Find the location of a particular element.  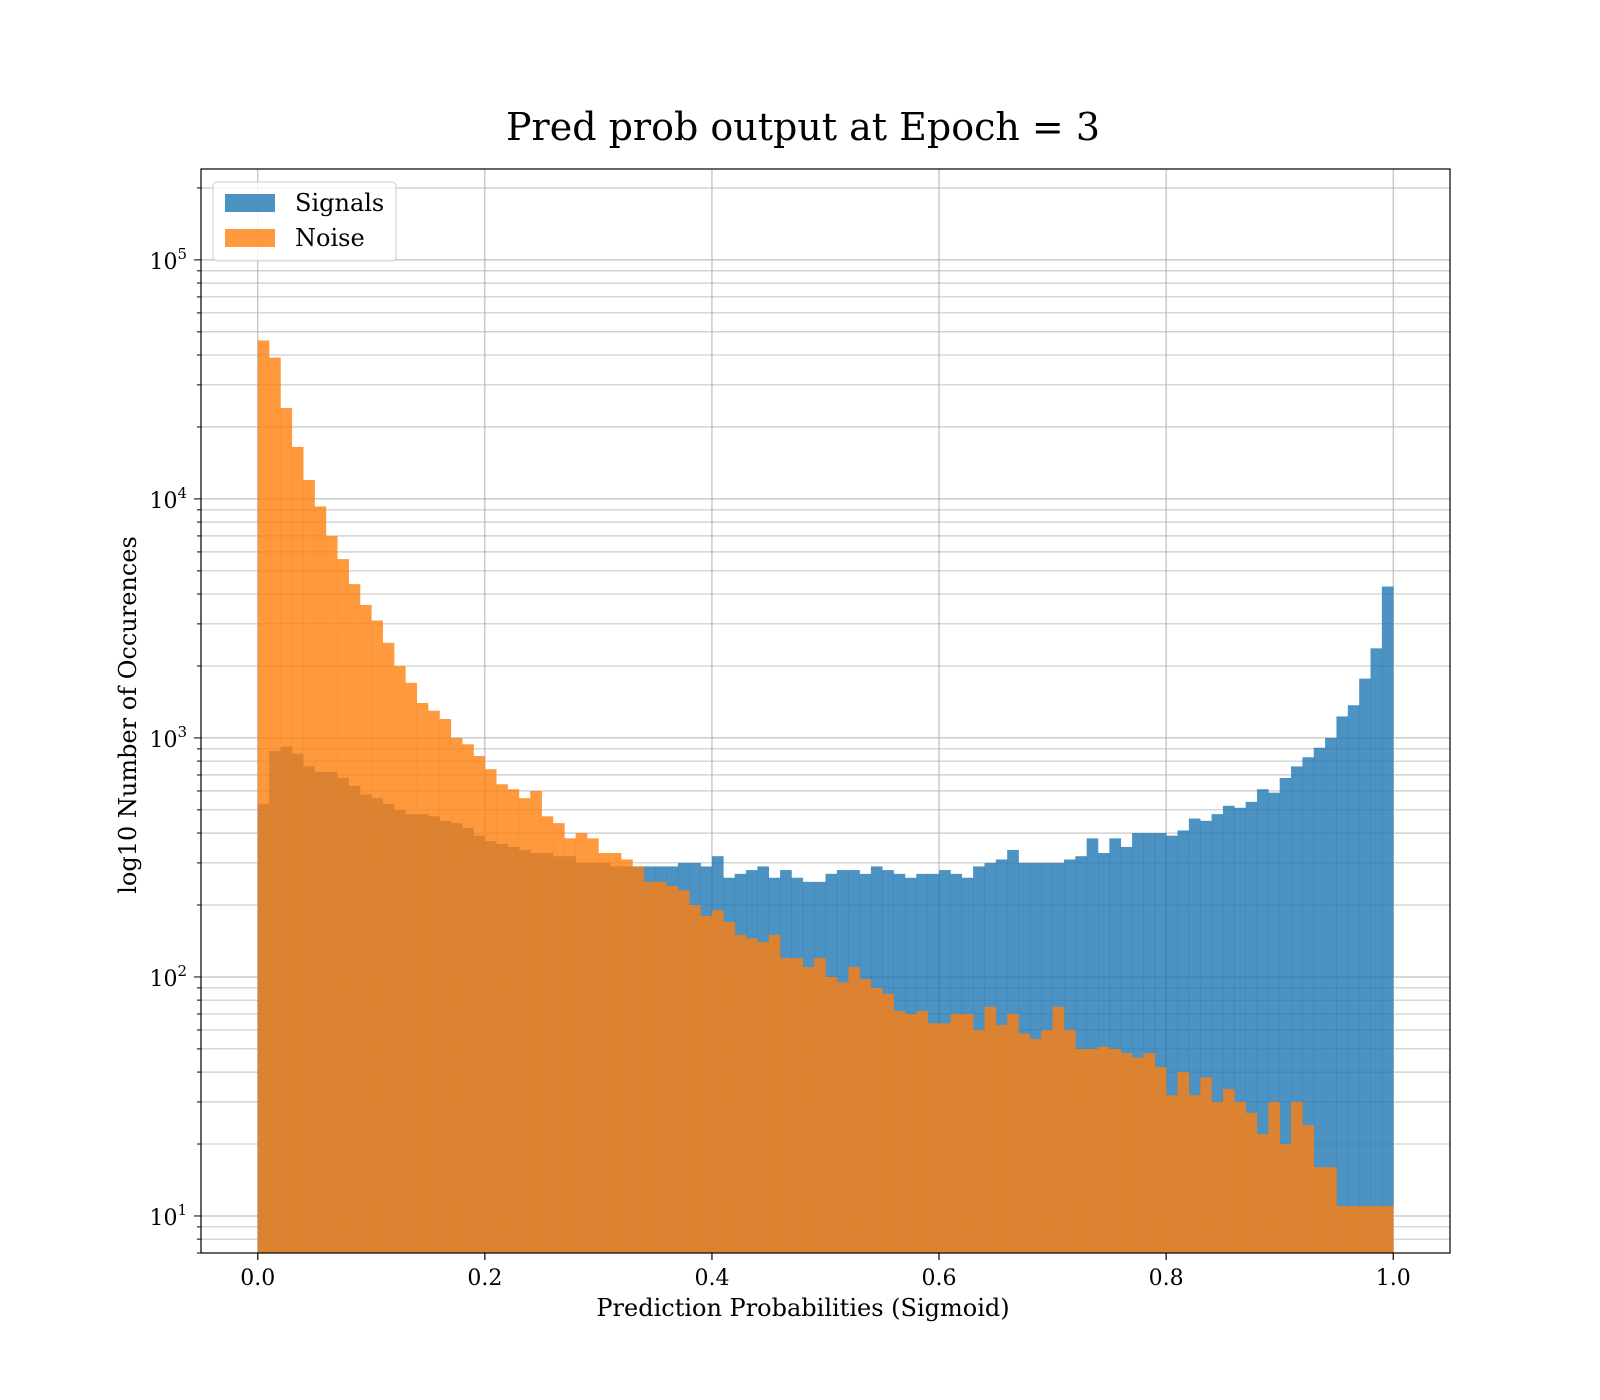

x-tick-label: 0.2 is located at coordinates (484, 1278).